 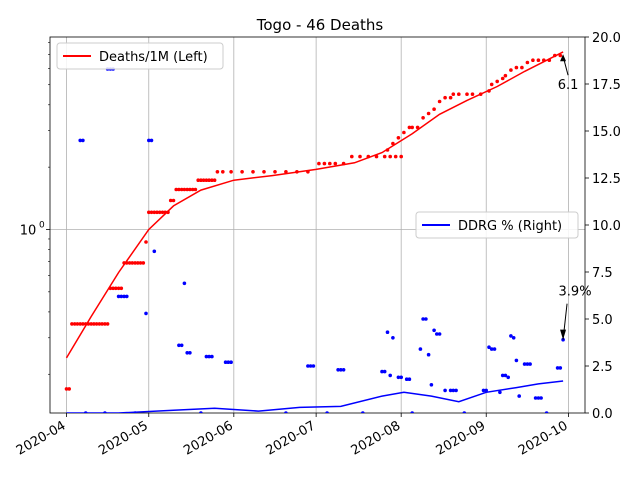 I want to click on x-tick-label: 2020-04, so click(x=41, y=438).